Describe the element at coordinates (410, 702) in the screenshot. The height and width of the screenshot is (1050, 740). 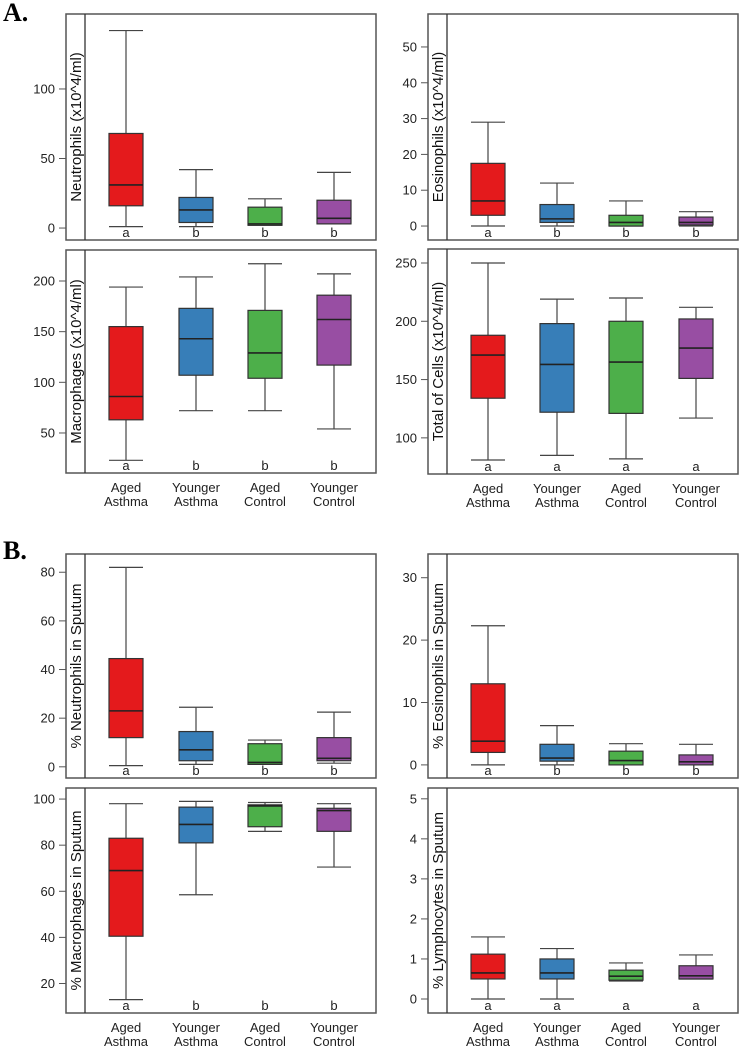
I see `y-tick-label: 10` at that location.